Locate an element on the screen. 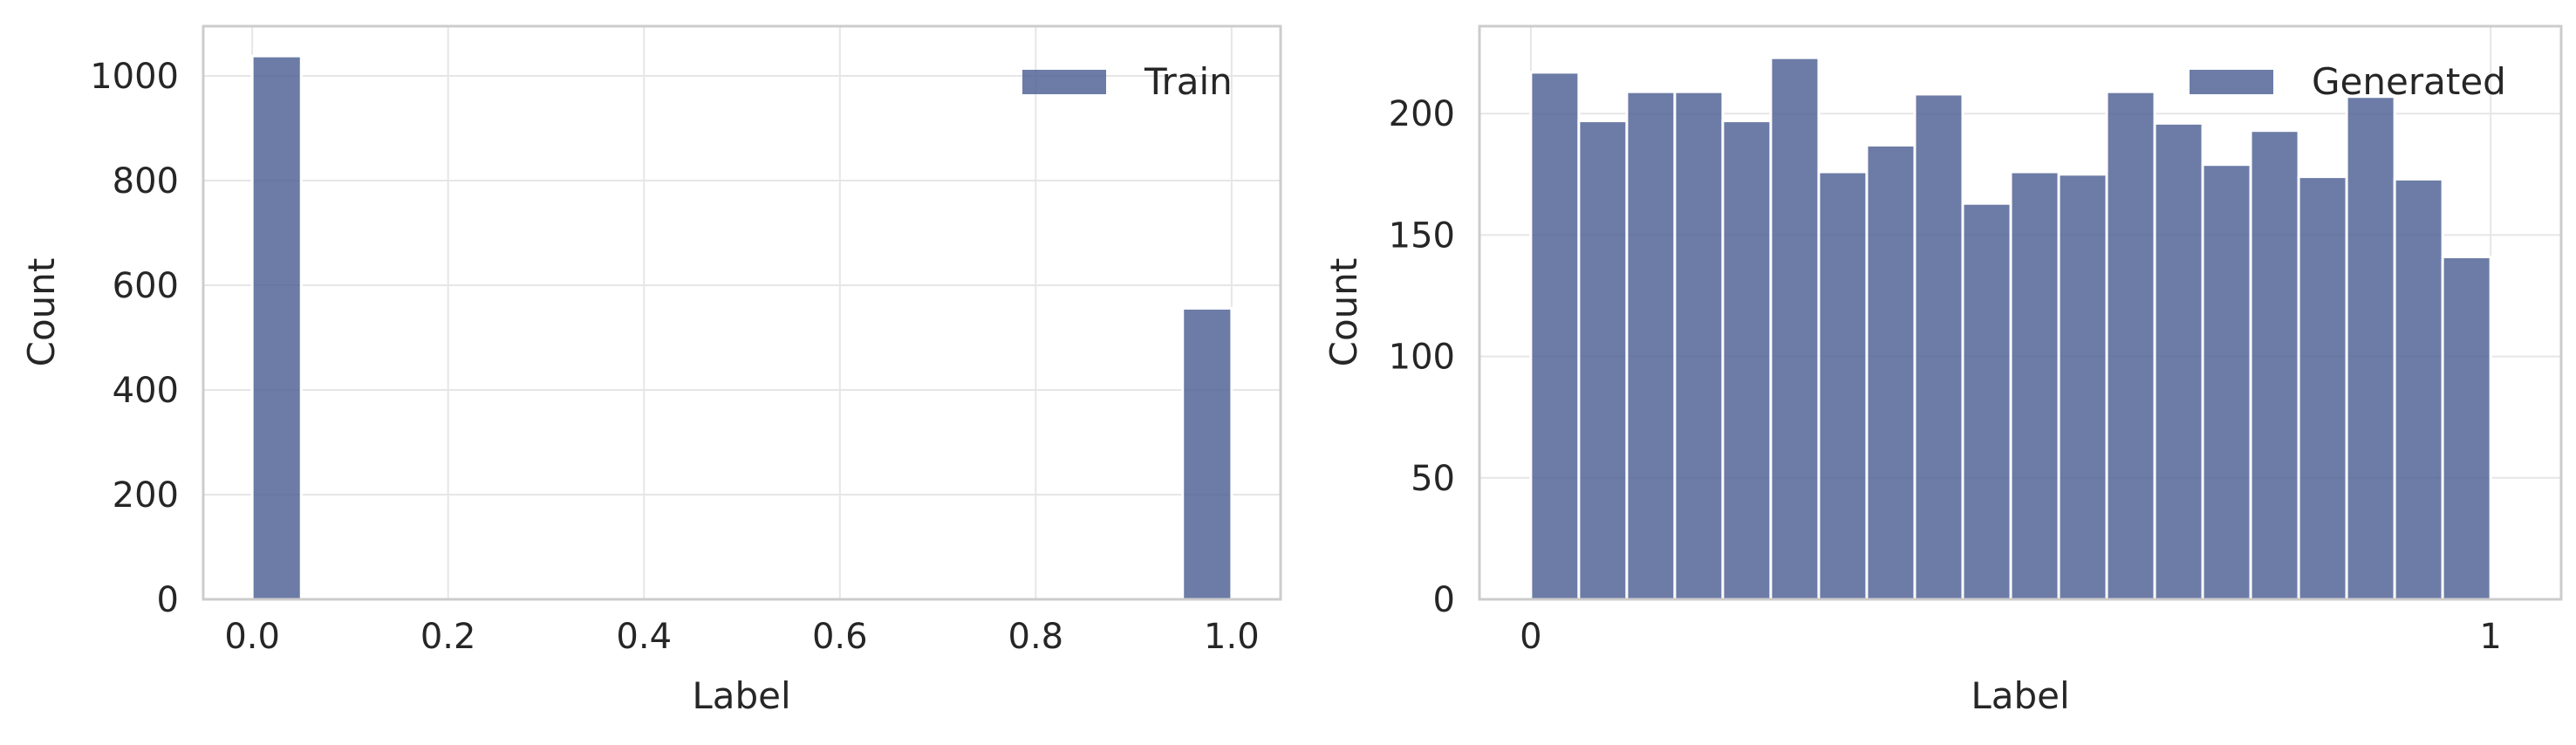  generated-y-ticks: 0 50 100 150 200 is located at coordinates (1422, 357).